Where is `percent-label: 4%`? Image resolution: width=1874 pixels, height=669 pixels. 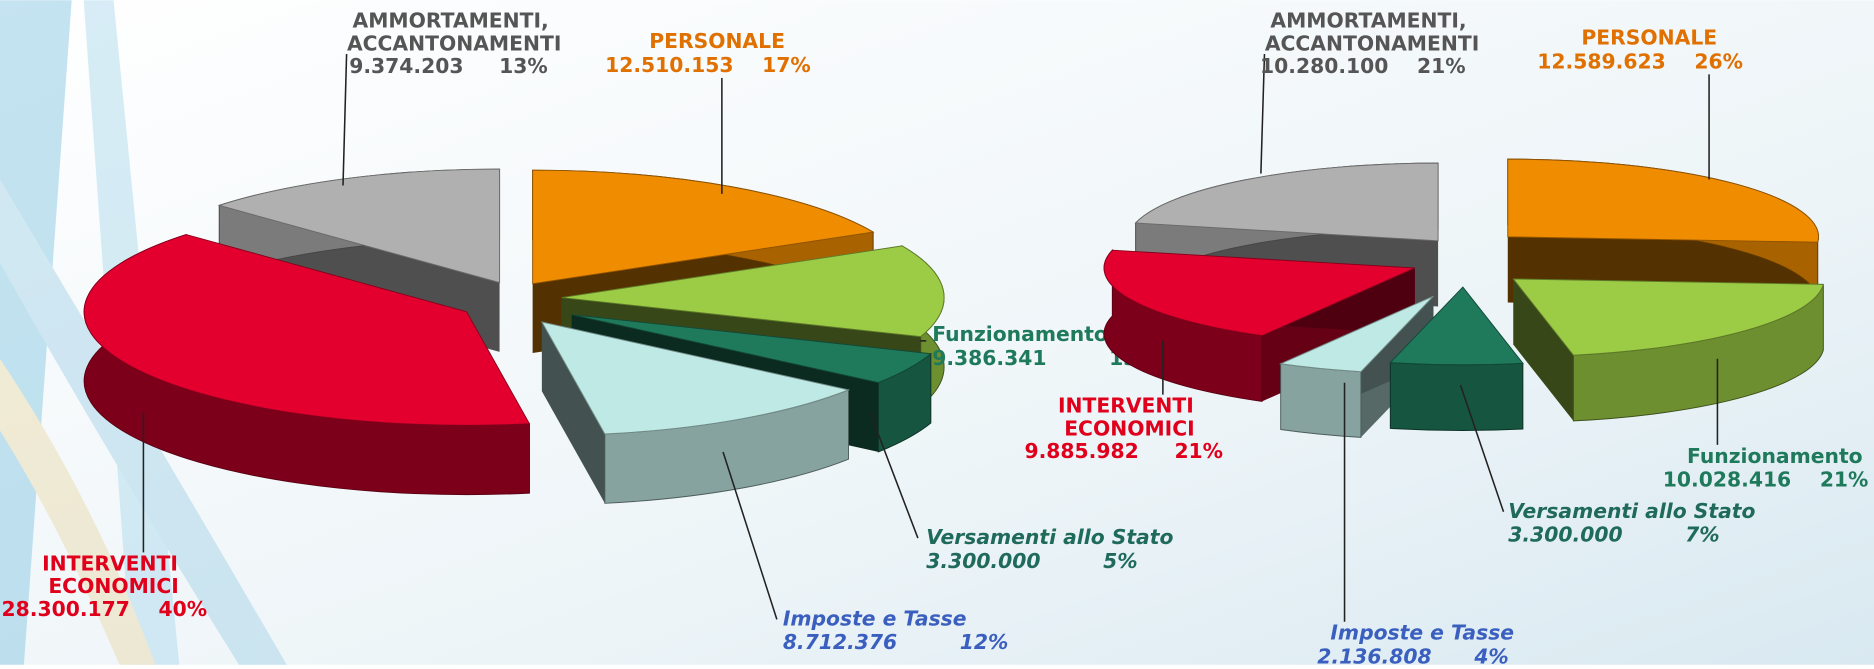 percent-label: 4% is located at coordinates (1490, 655).